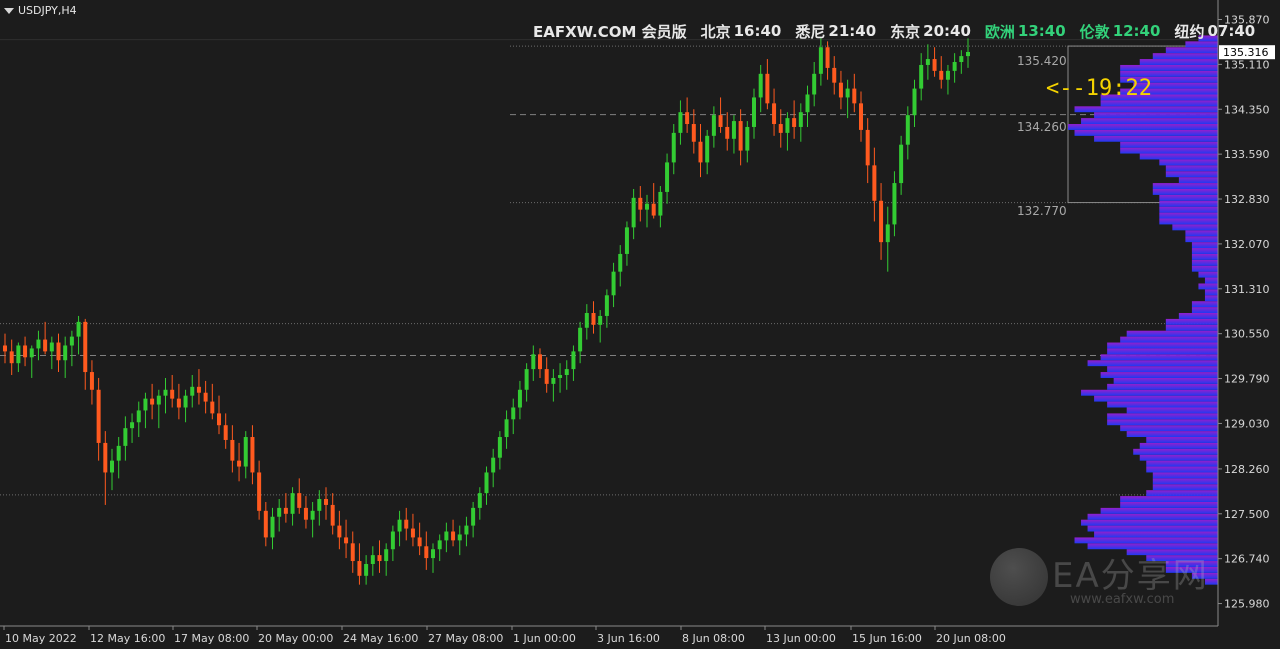 The image size is (1280, 649). I want to click on time-tick-label: 15 Jun 16:00, so click(887, 638).